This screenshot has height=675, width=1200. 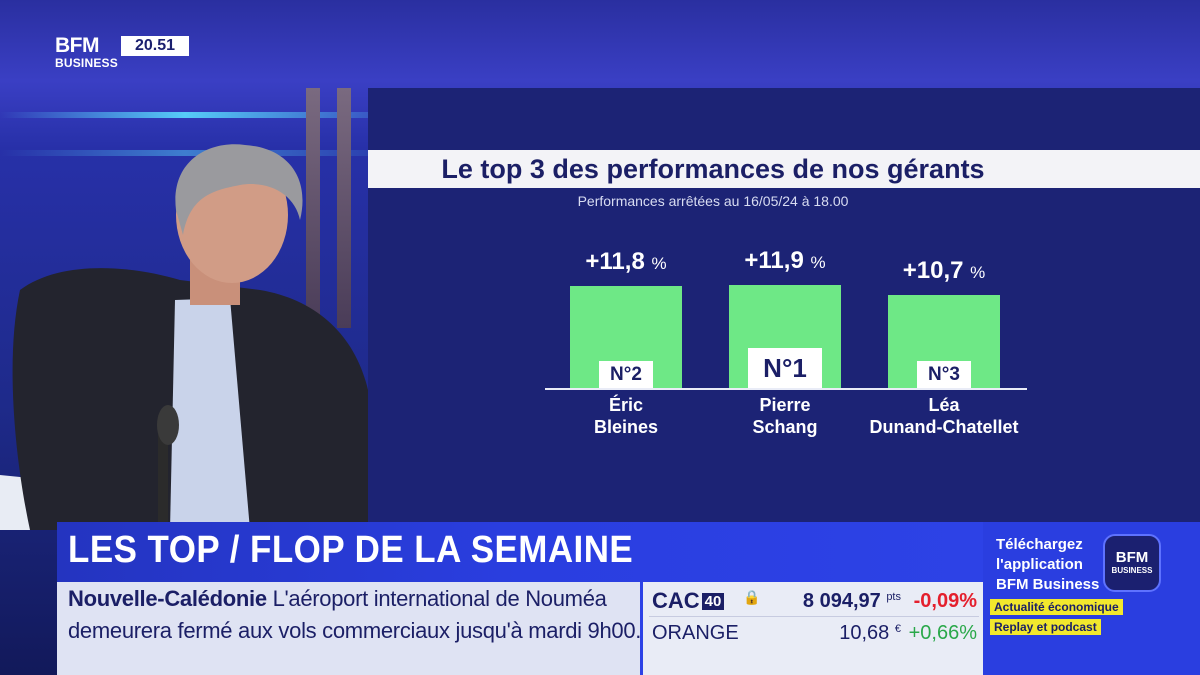 I want to click on stock-unit: €, so click(x=897, y=629).